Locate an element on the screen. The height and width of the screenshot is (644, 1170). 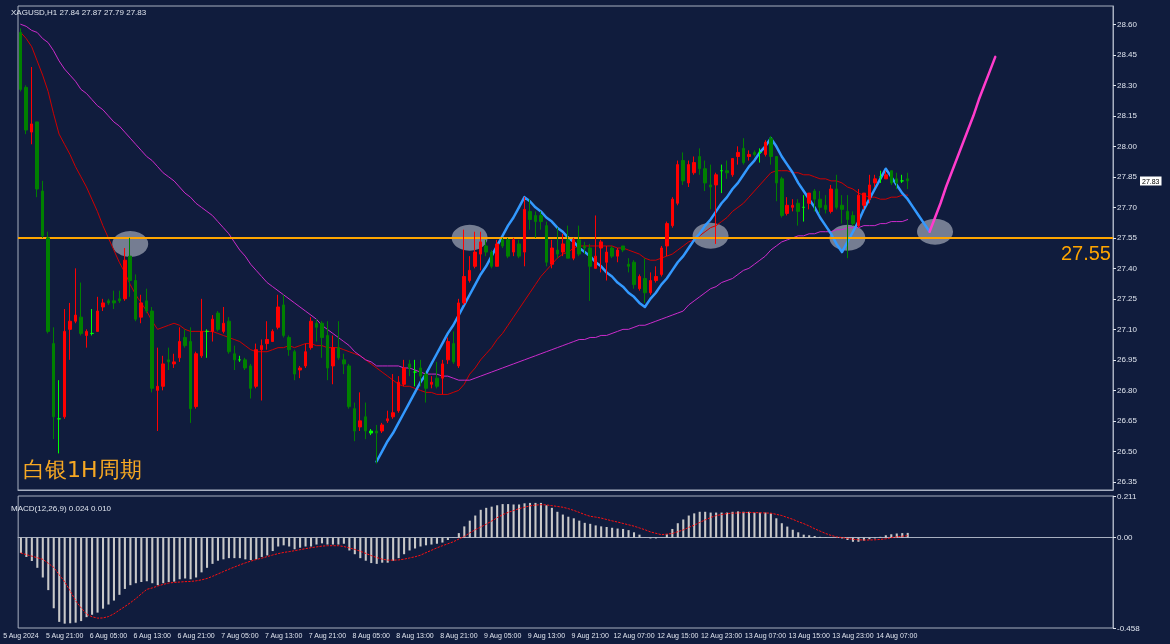
y-tick-label: 27.55 is located at coordinates (1127, 238).